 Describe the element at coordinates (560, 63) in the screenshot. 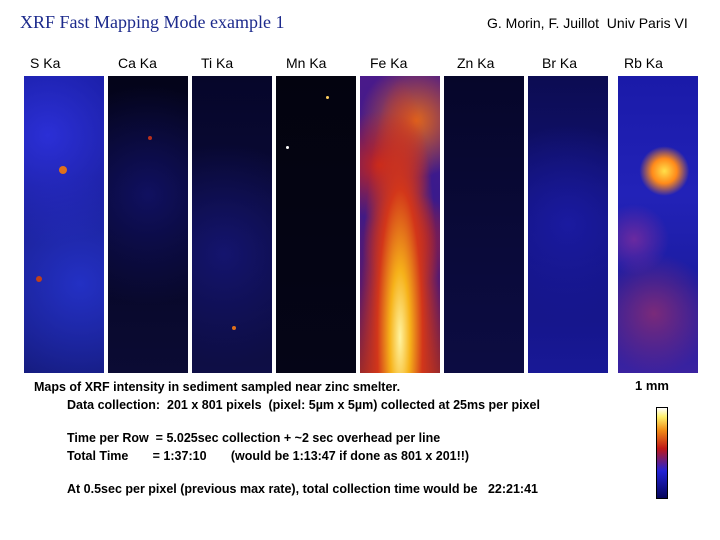

I see `map-label-br: Br Ka` at that location.